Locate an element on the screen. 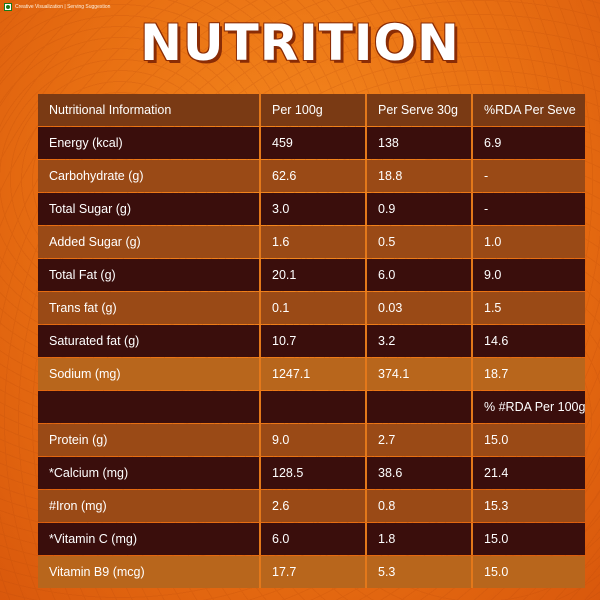  table-cell: 459 is located at coordinates (314, 143).